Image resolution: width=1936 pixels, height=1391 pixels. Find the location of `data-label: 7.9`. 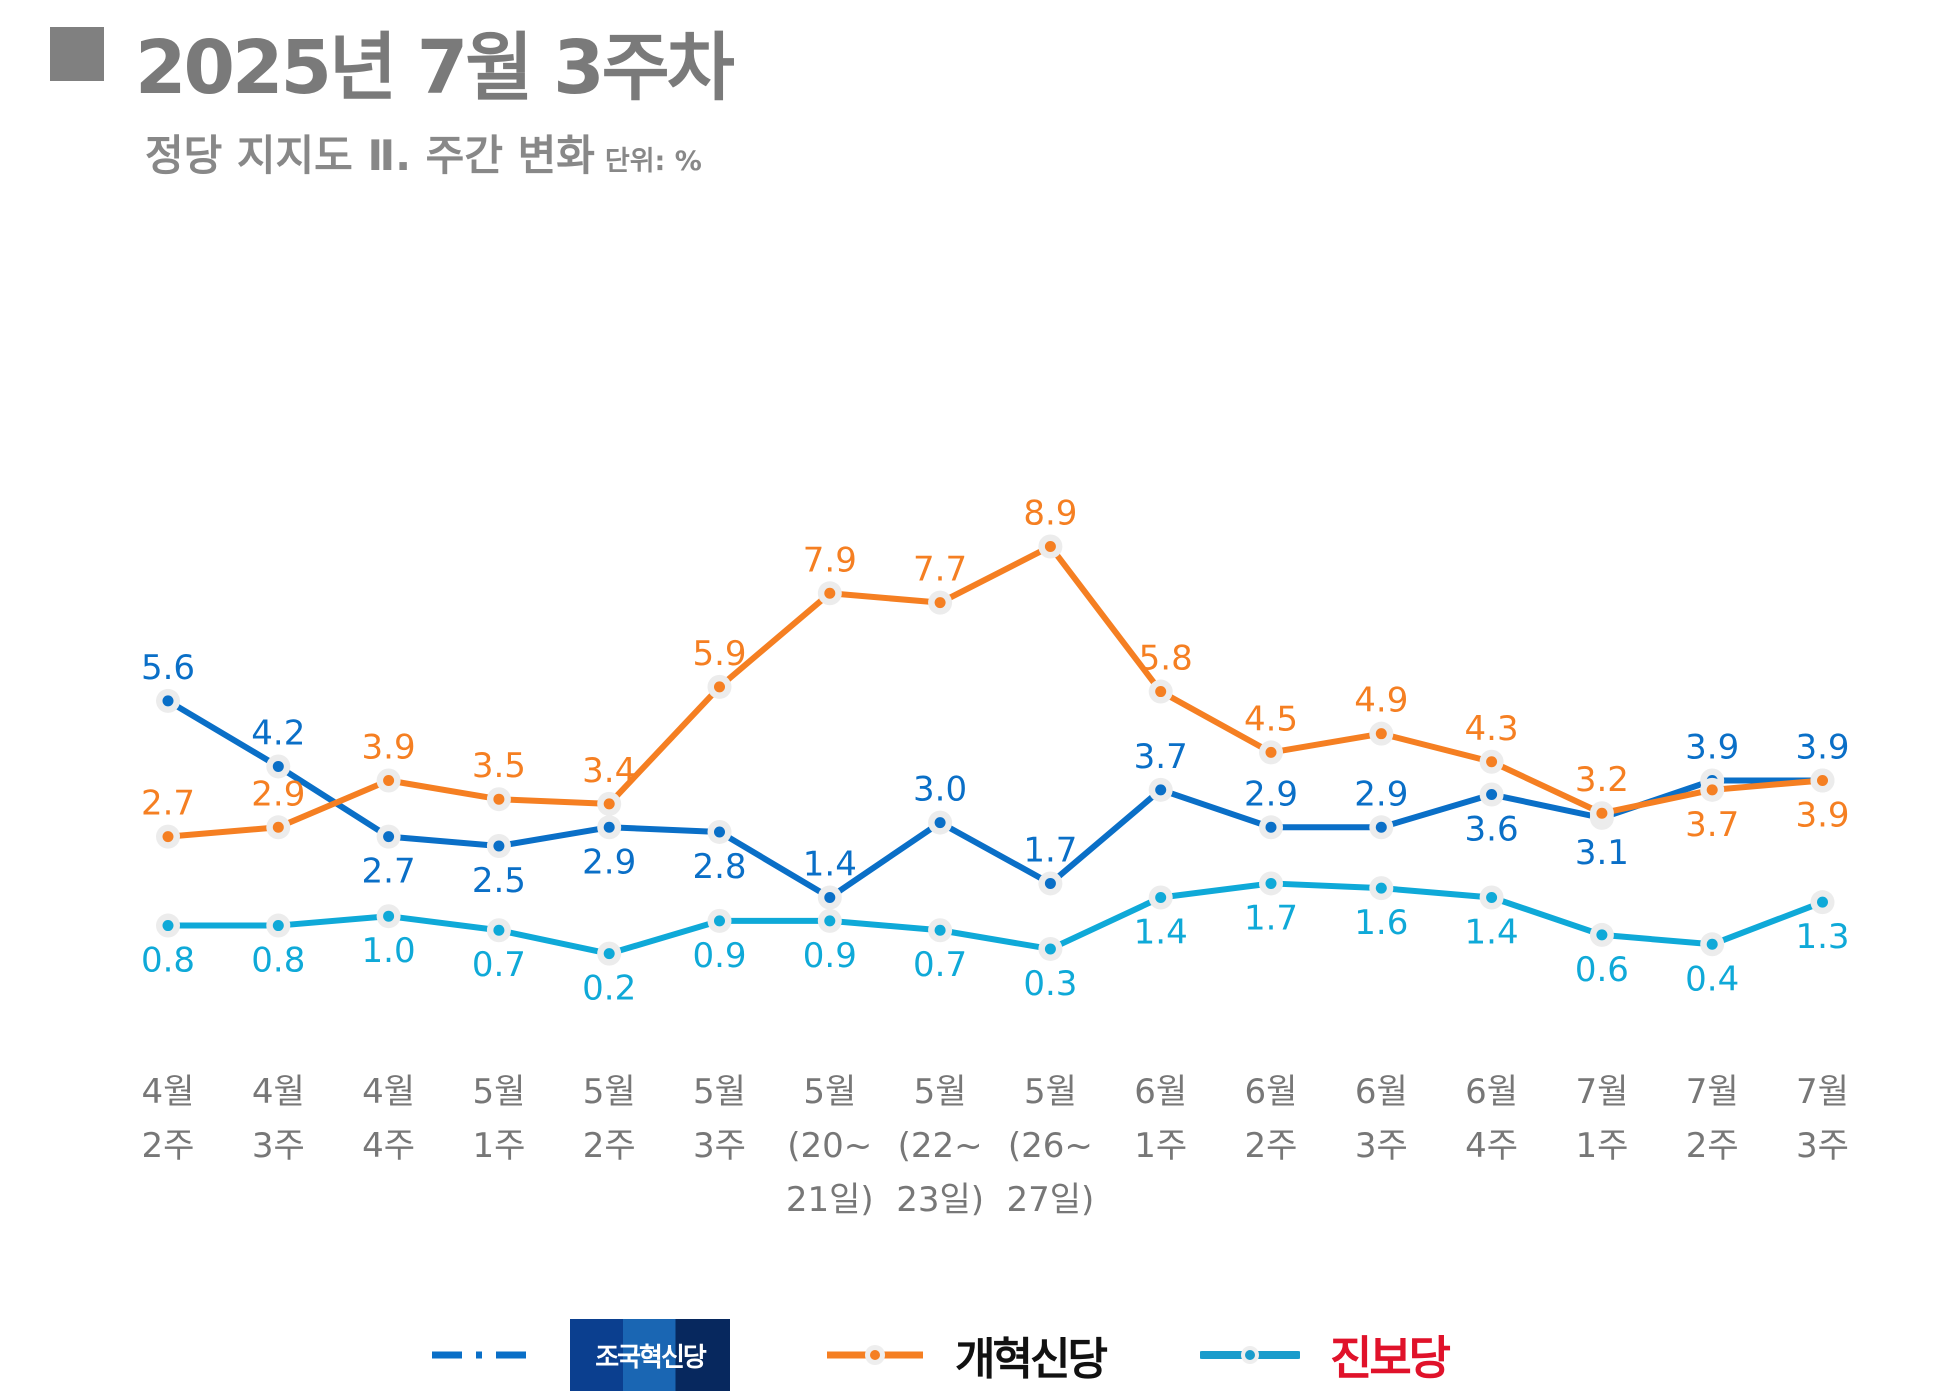

data-label: 7.9 is located at coordinates (830, 560).